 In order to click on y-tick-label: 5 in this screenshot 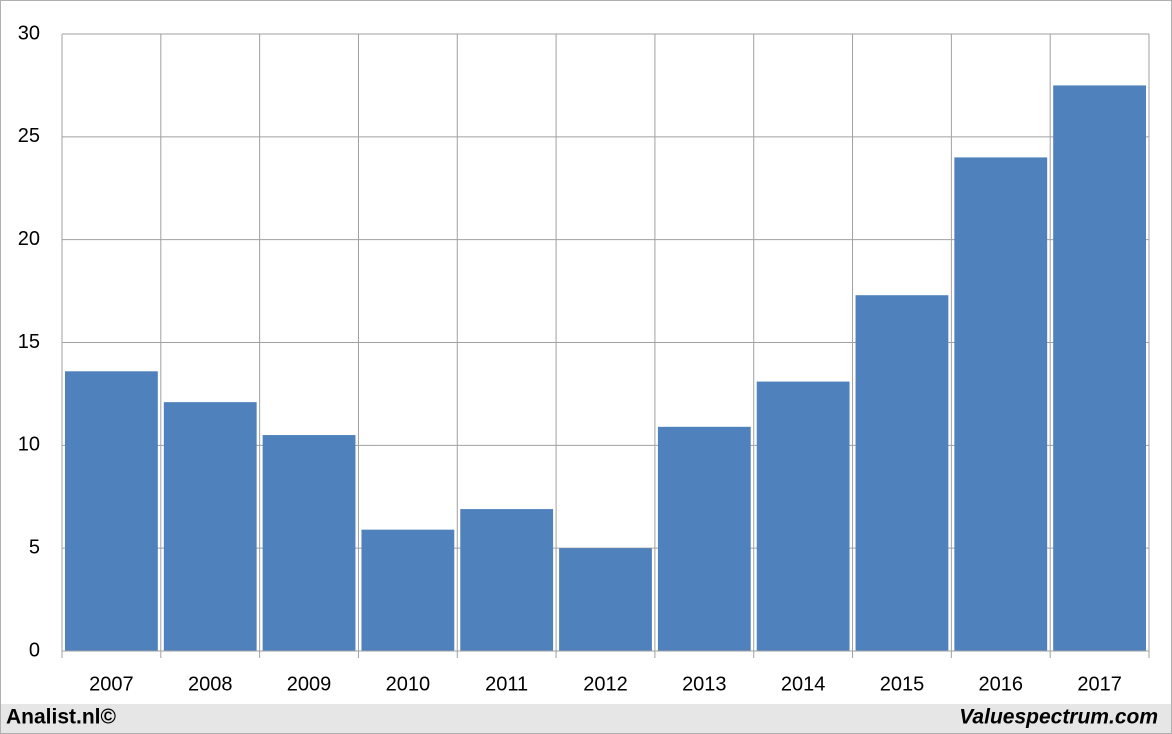, I will do `click(34, 547)`.